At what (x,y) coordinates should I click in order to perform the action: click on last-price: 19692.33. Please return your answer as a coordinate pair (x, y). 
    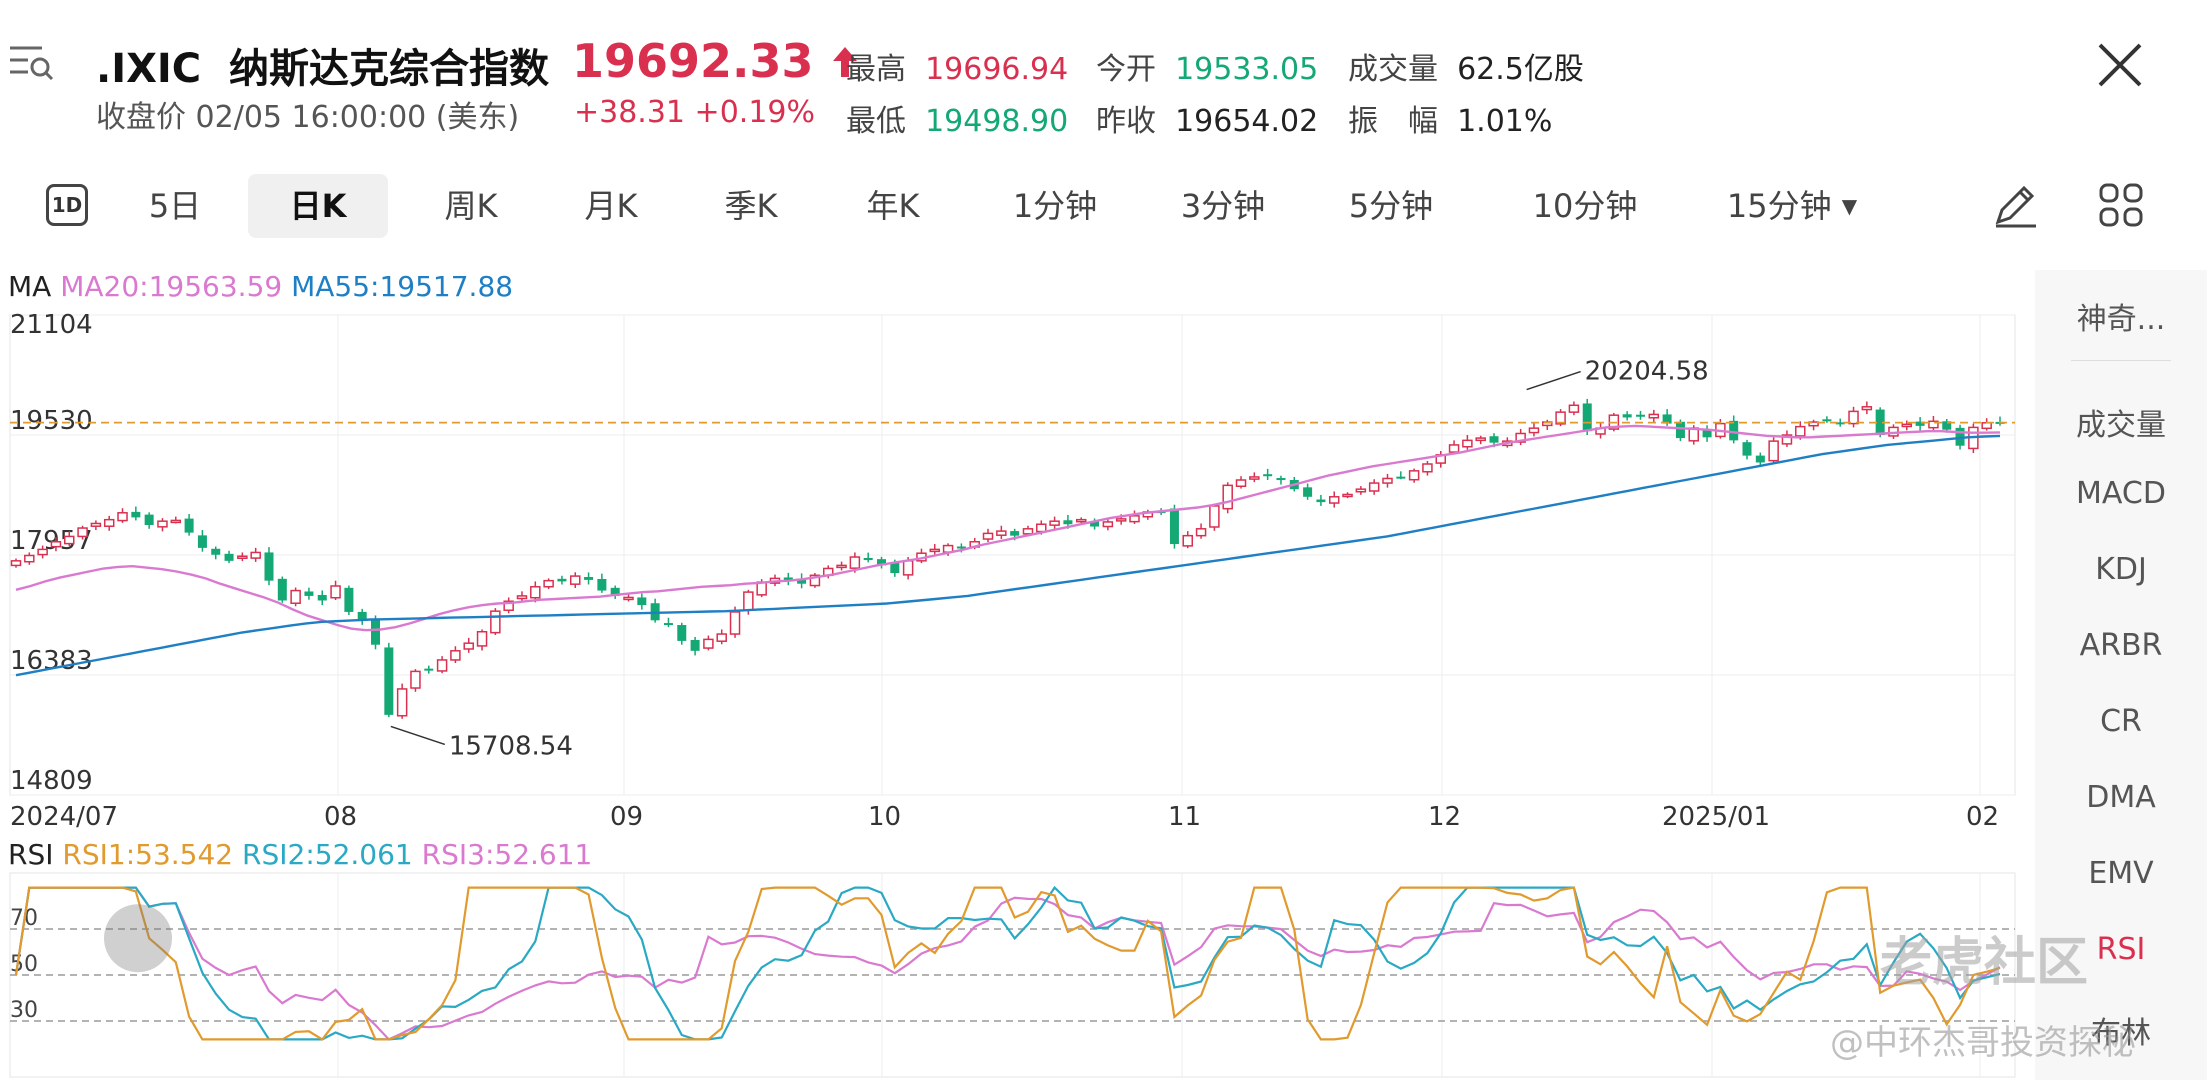
    Looking at the image, I should click on (716, 61).